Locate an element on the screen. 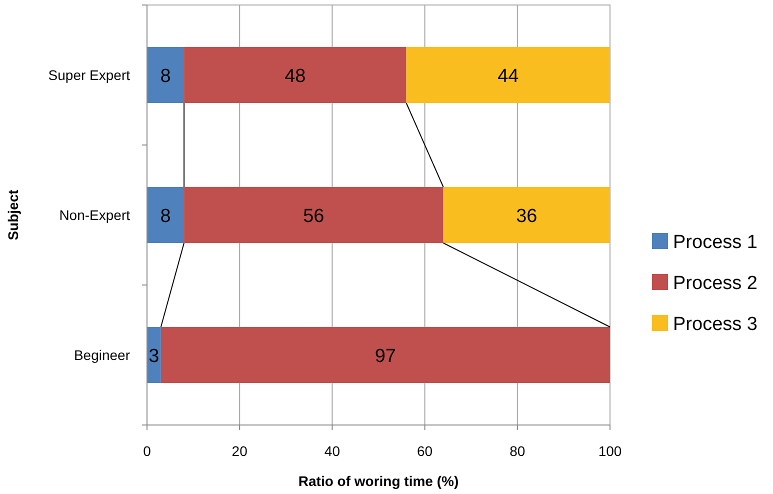  y-axis-title: Subject is located at coordinates (13, 214).